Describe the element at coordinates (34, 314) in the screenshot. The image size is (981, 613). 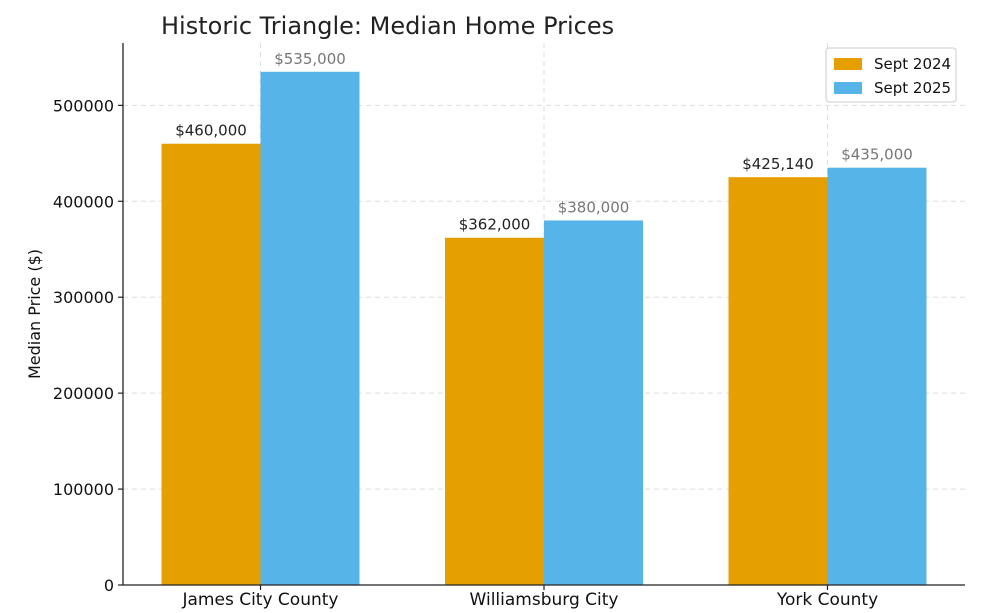
I see `y-axis-label: Median Price ($)` at that location.